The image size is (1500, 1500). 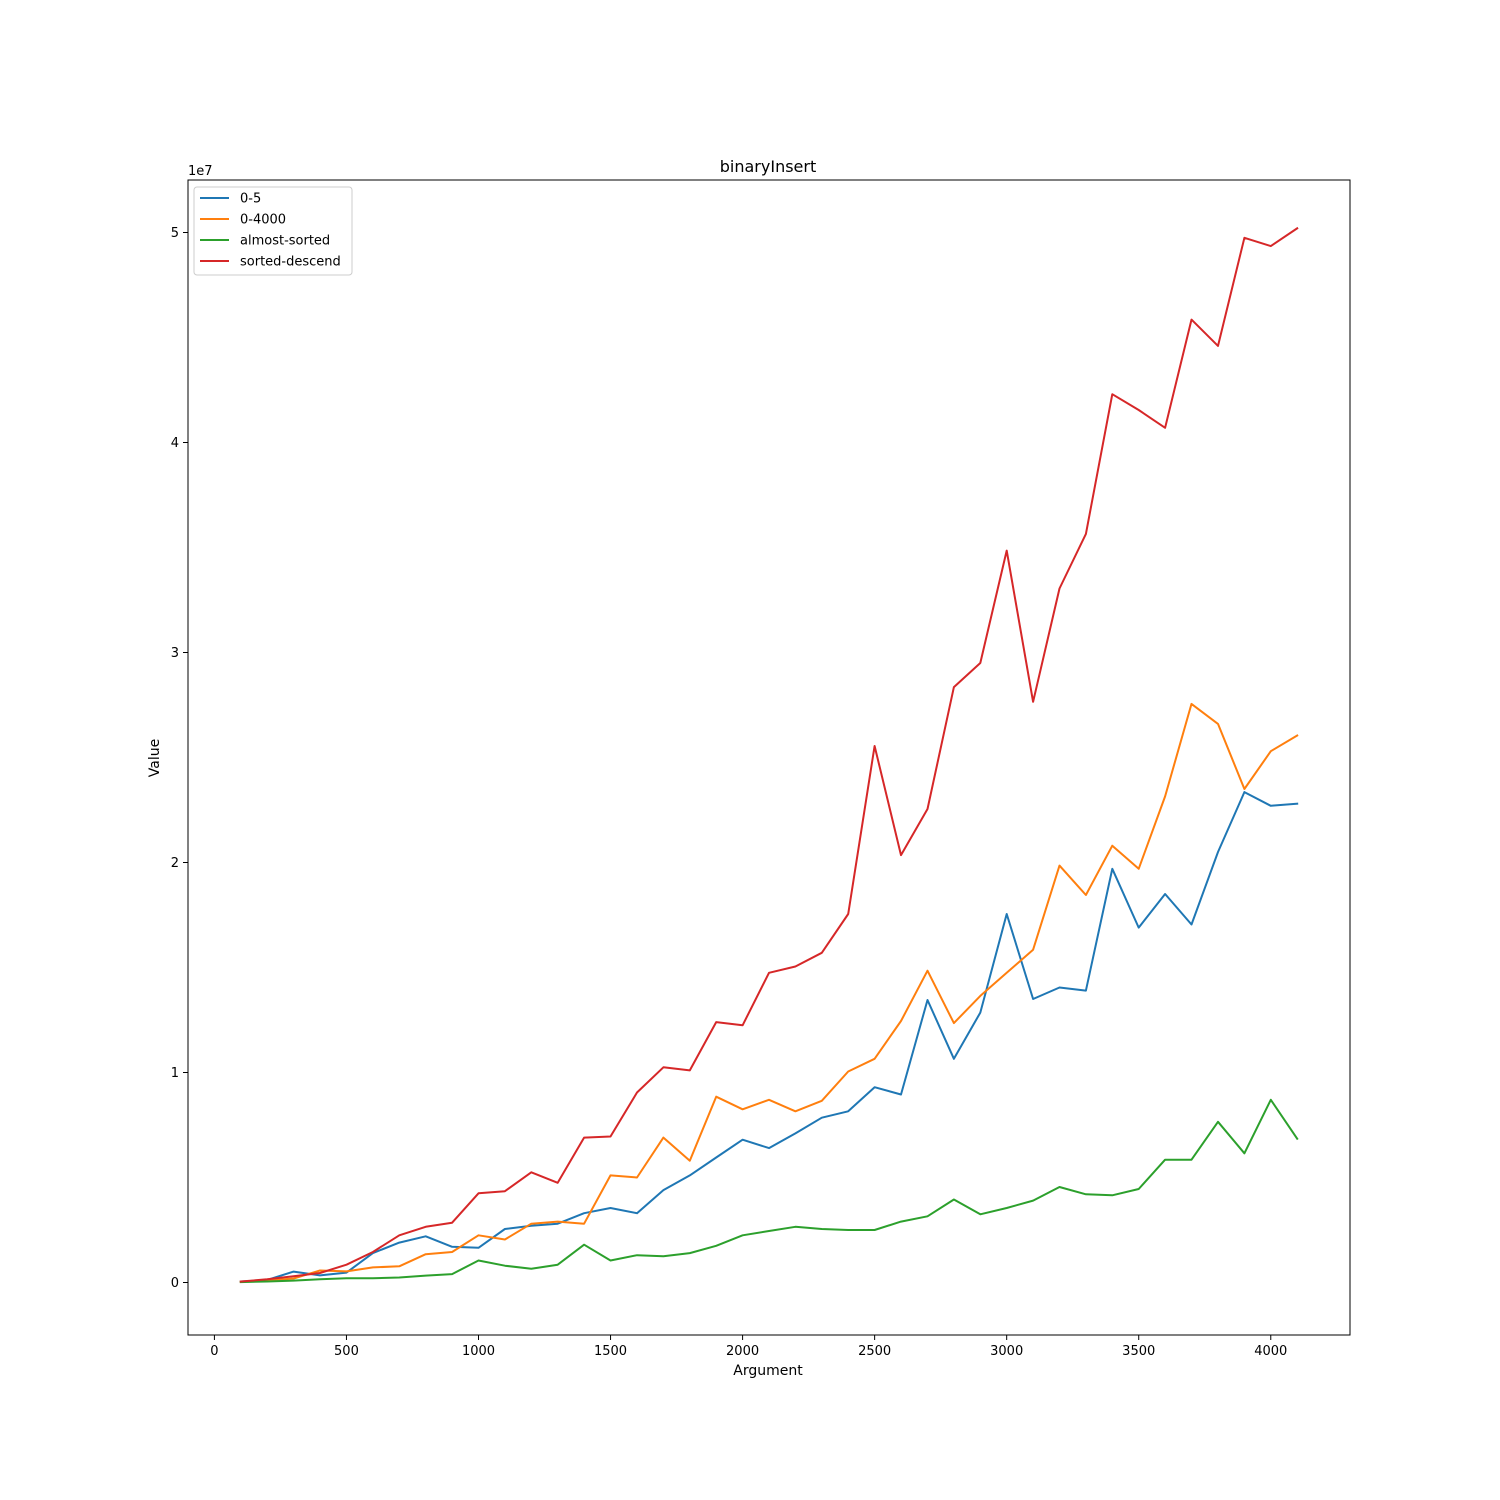 I want to click on x-tick-label: 500, so click(x=346, y=1351).